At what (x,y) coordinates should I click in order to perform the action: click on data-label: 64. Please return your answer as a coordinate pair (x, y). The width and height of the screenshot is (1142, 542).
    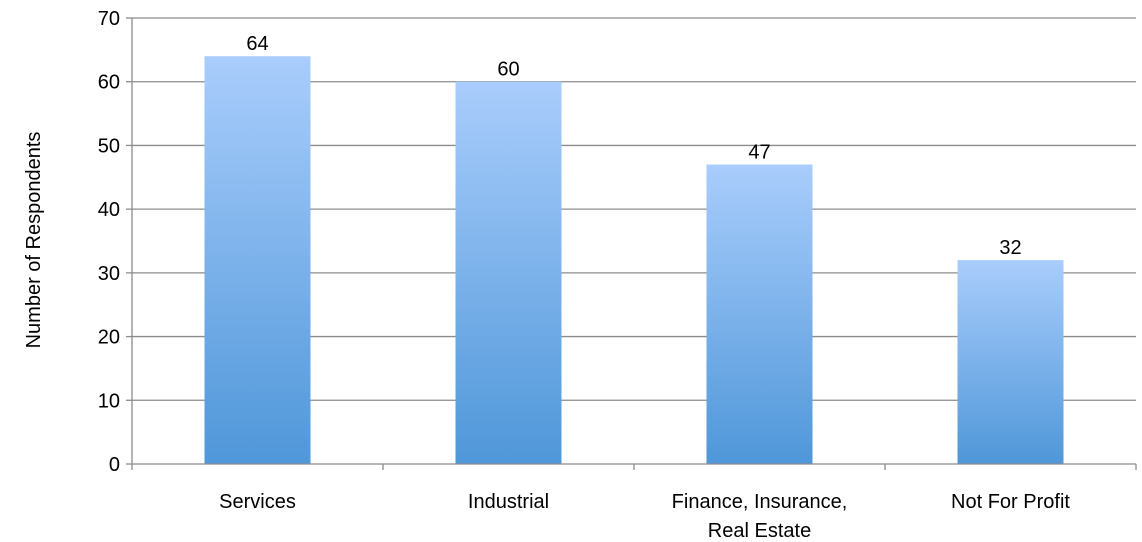
    Looking at the image, I should click on (257, 44).